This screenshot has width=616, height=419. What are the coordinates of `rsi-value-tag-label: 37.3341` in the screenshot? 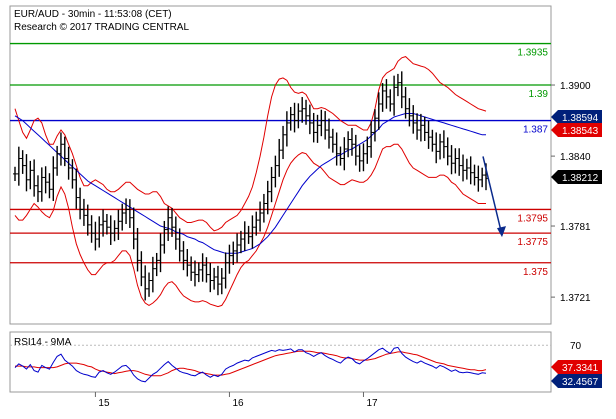 It's located at (580, 368).